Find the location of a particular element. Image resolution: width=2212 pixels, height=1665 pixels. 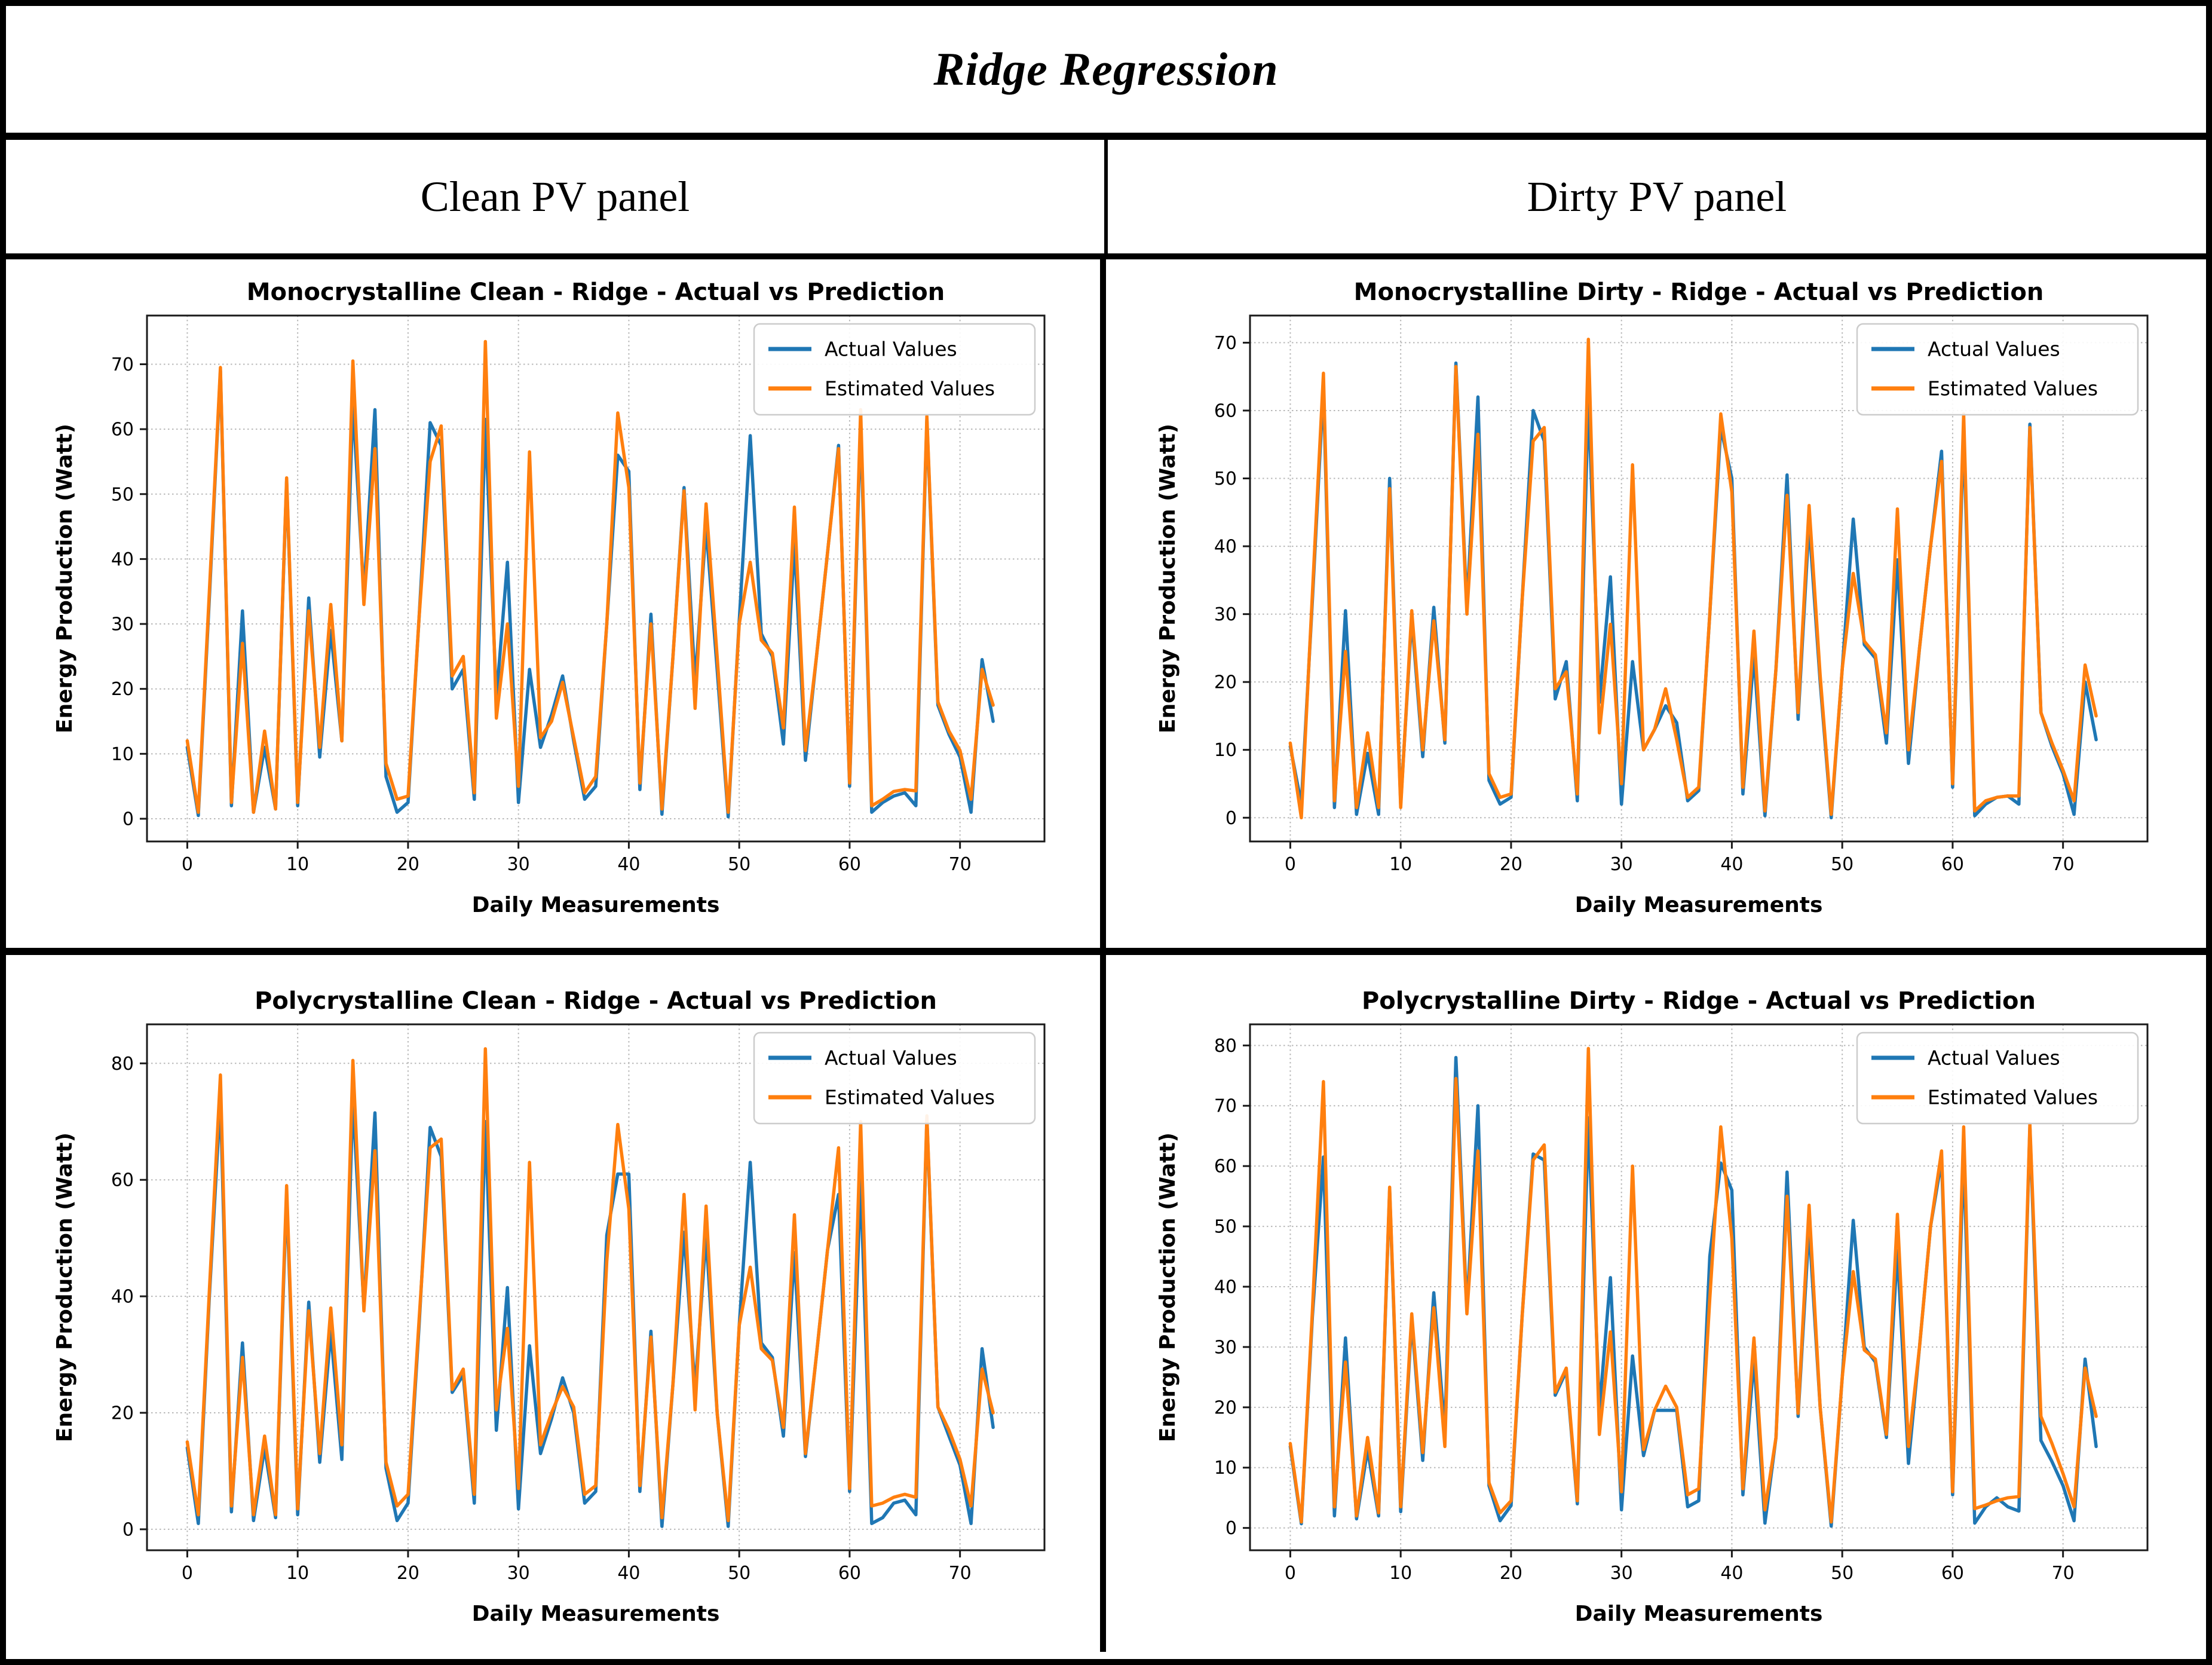

column-header-dirty: Dirty PV panel is located at coordinates (1657, 196).